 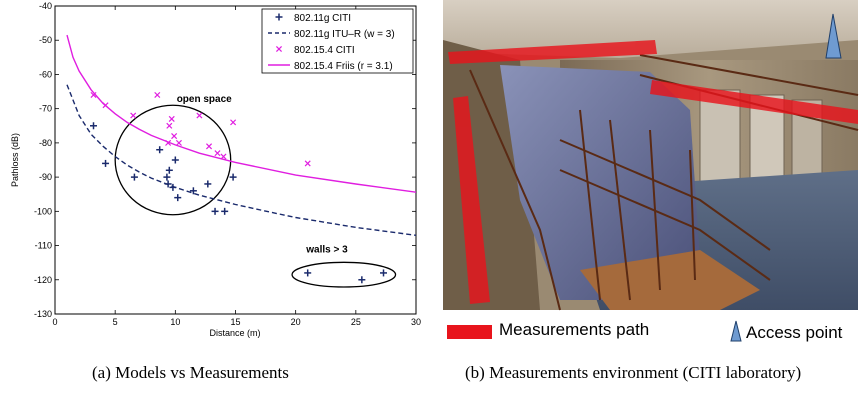 I want to click on y-tick-label: -110, so click(x=43, y=246).